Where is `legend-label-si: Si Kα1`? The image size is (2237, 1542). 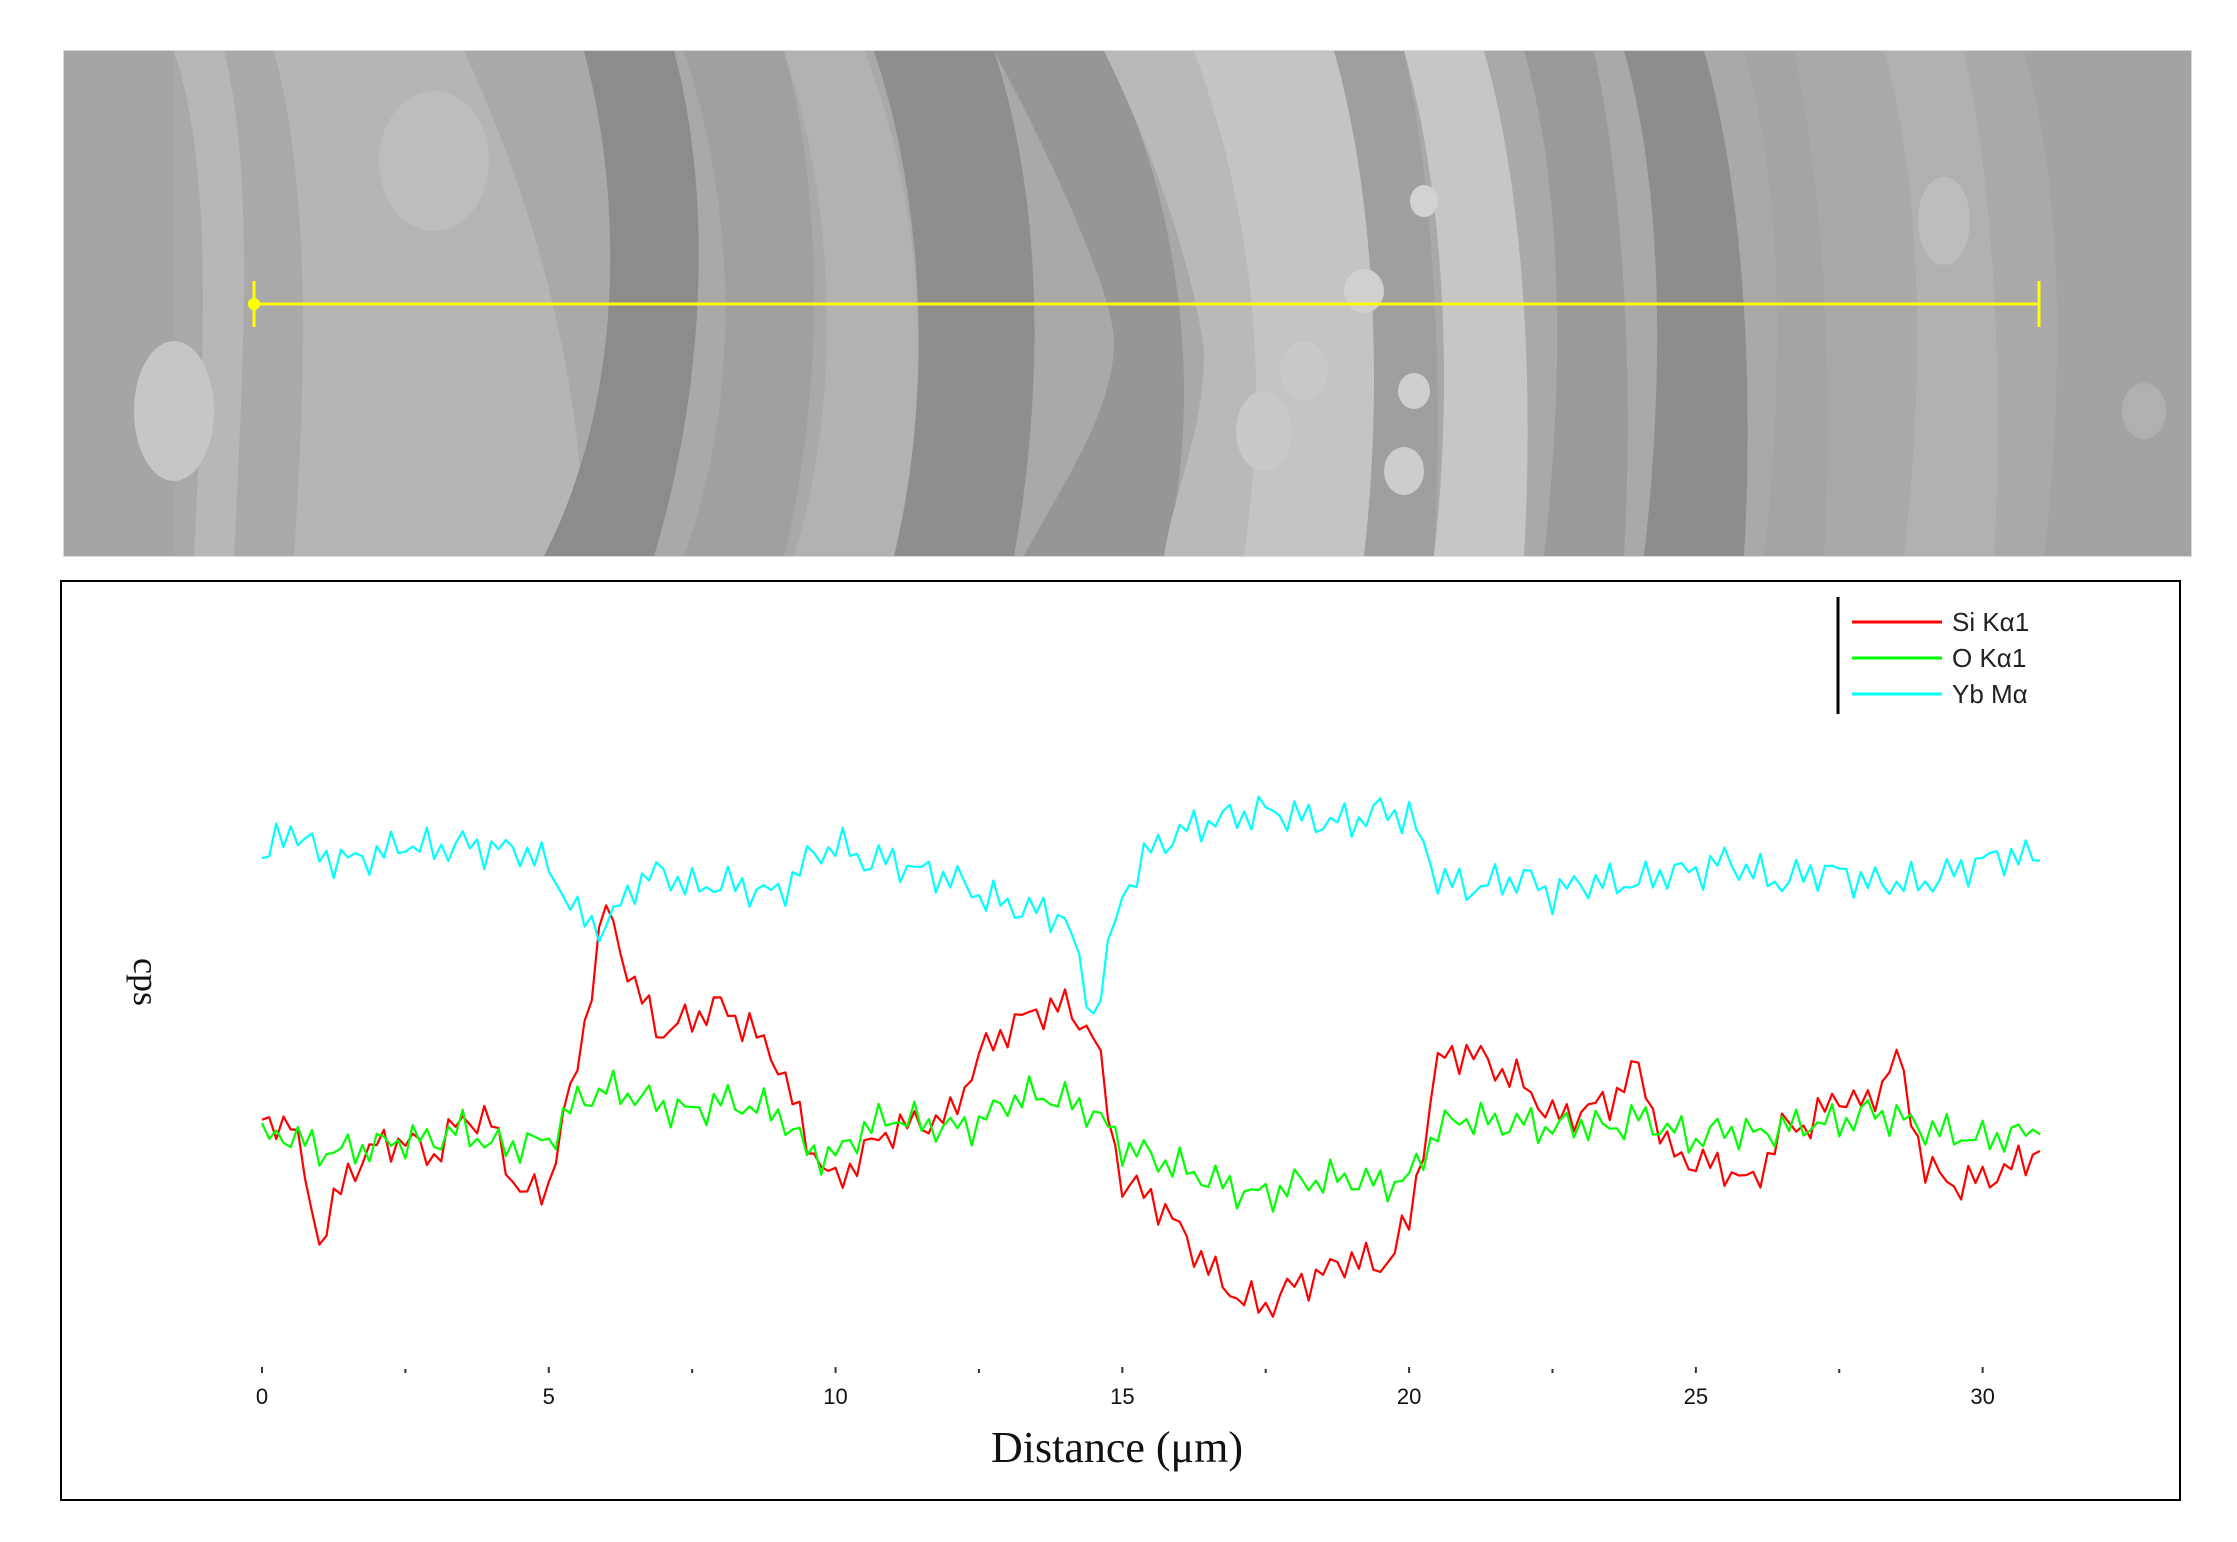
legend-label-si: Si Kα1 is located at coordinates (1990, 622).